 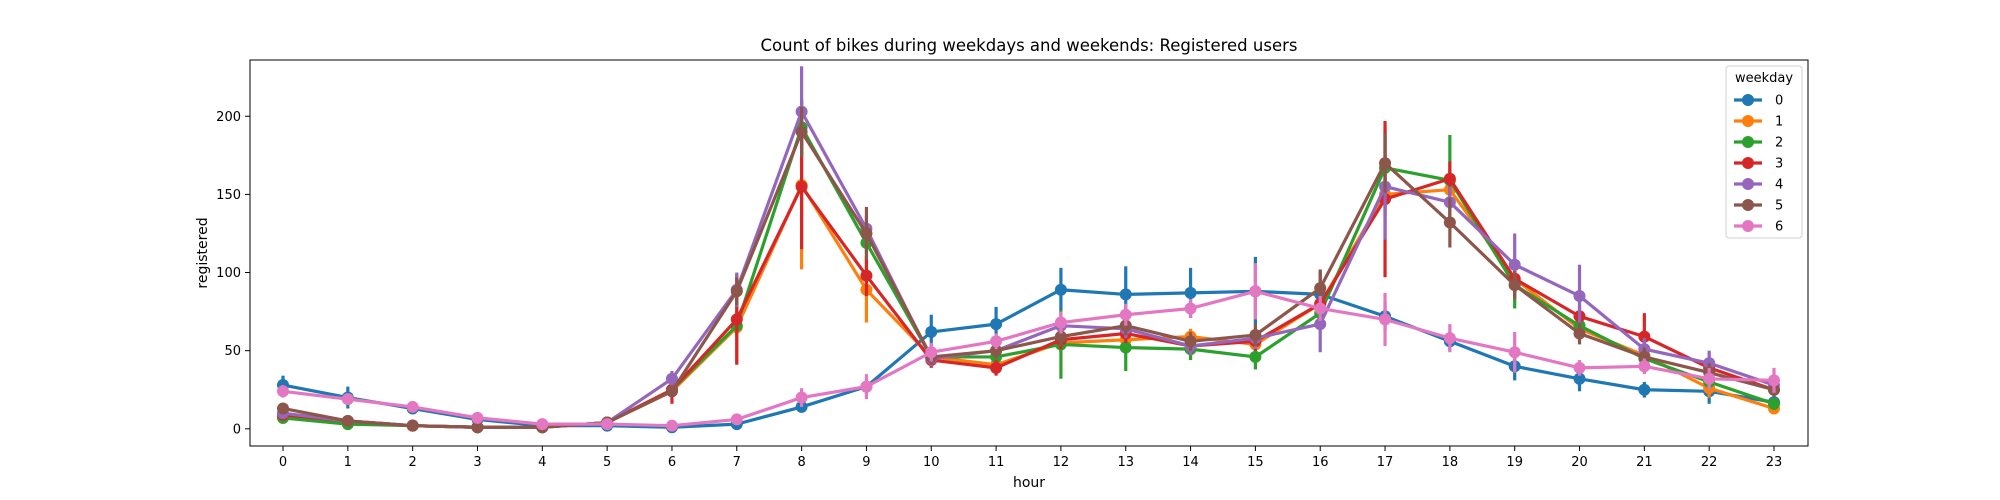 What do you see at coordinates (203, 252) in the screenshot?
I see `y-axis-label: registered` at bounding box center [203, 252].